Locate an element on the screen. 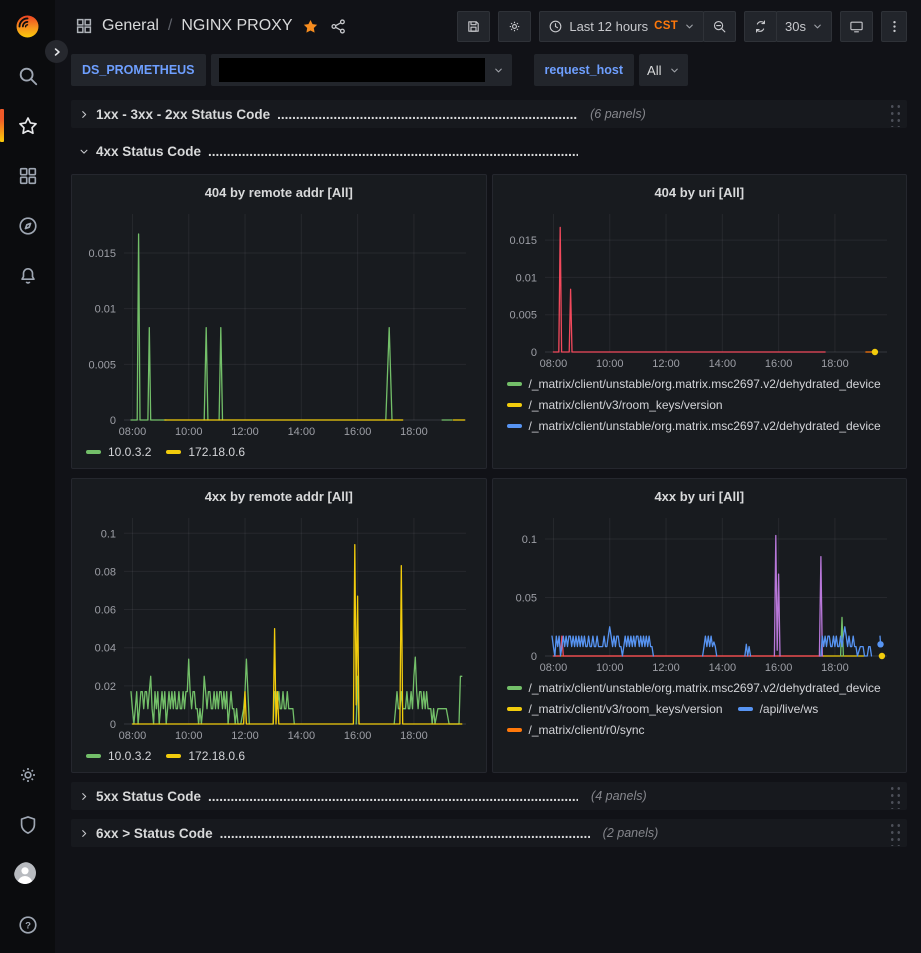 The image size is (921, 953). time-range-picker: Last 12 hours CST is located at coordinates (622, 26).